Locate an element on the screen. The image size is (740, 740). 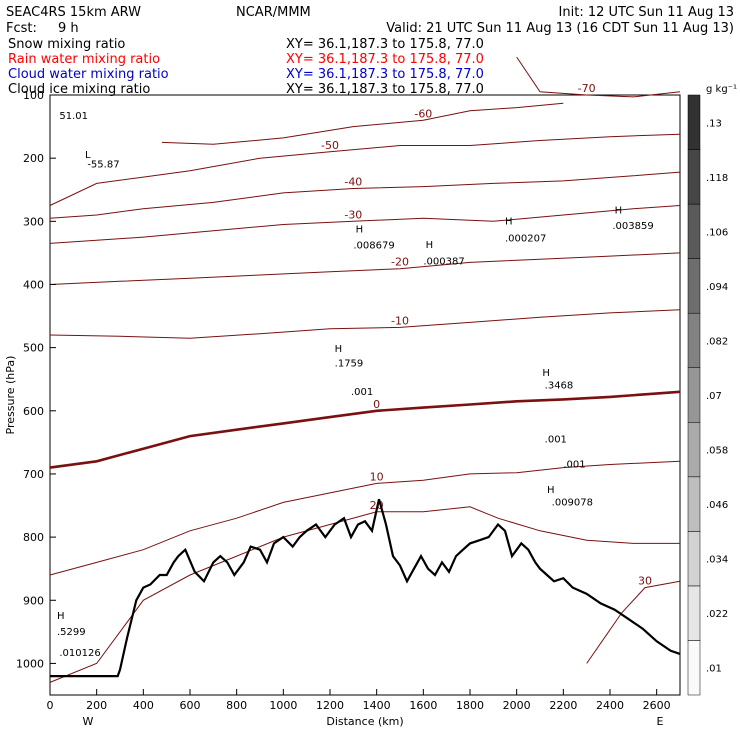
field-snow-label: Snow mixing ratio is located at coordinates (66, 44).